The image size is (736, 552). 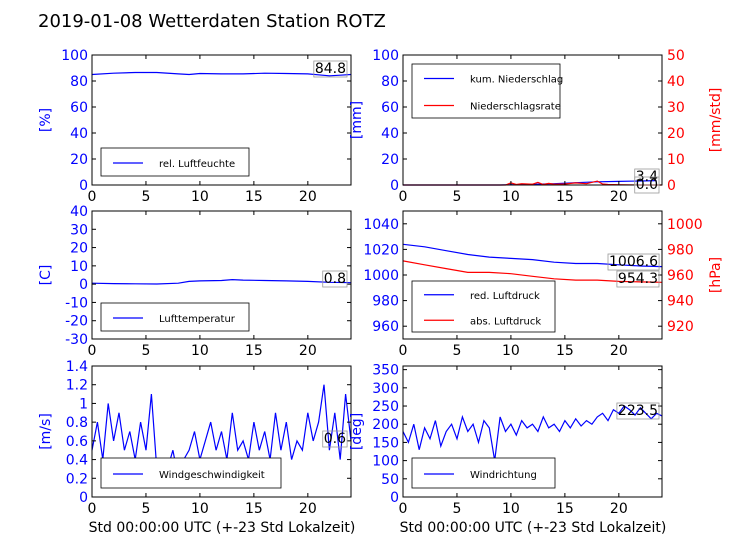 I want to click on y-tick-label: -30, so click(x=76, y=340).